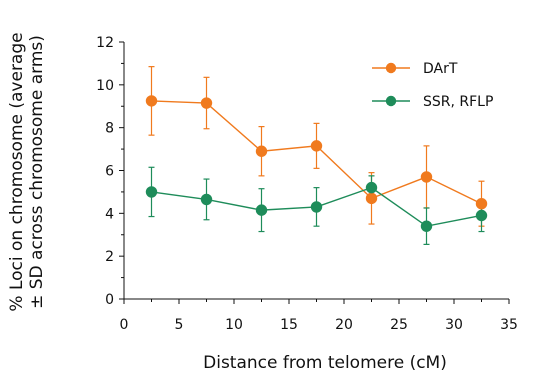  Describe the element at coordinates (109, 129) in the screenshot. I see `y-tick-label: 8` at that location.